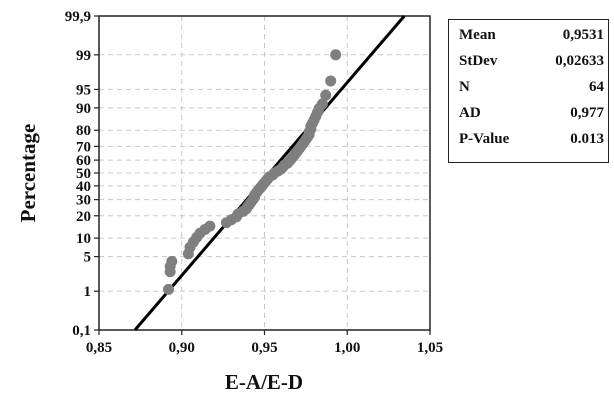 Image resolution: width=614 pixels, height=393 pixels. What do you see at coordinates (347, 348) in the screenshot?
I see `x-tick-label: 1,00` at bounding box center [347, 348].